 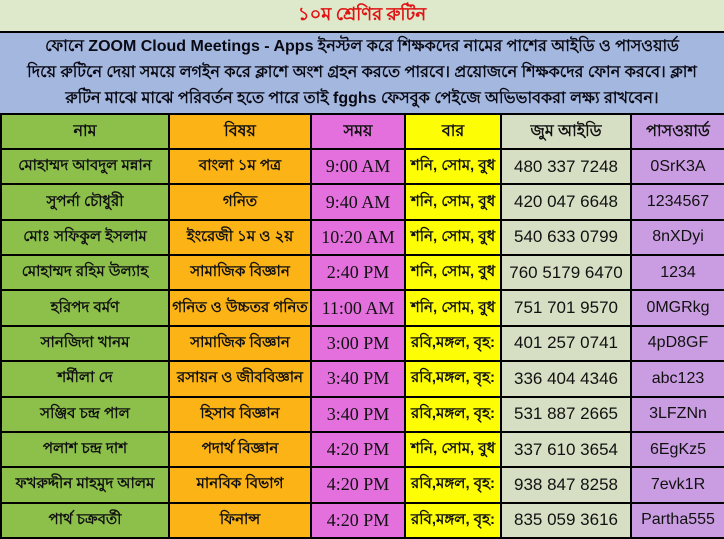 What do you see at coordinates (85, 131) in the screenshot?
I see `column-header-name: নাম` at bounding box center [85, 131].